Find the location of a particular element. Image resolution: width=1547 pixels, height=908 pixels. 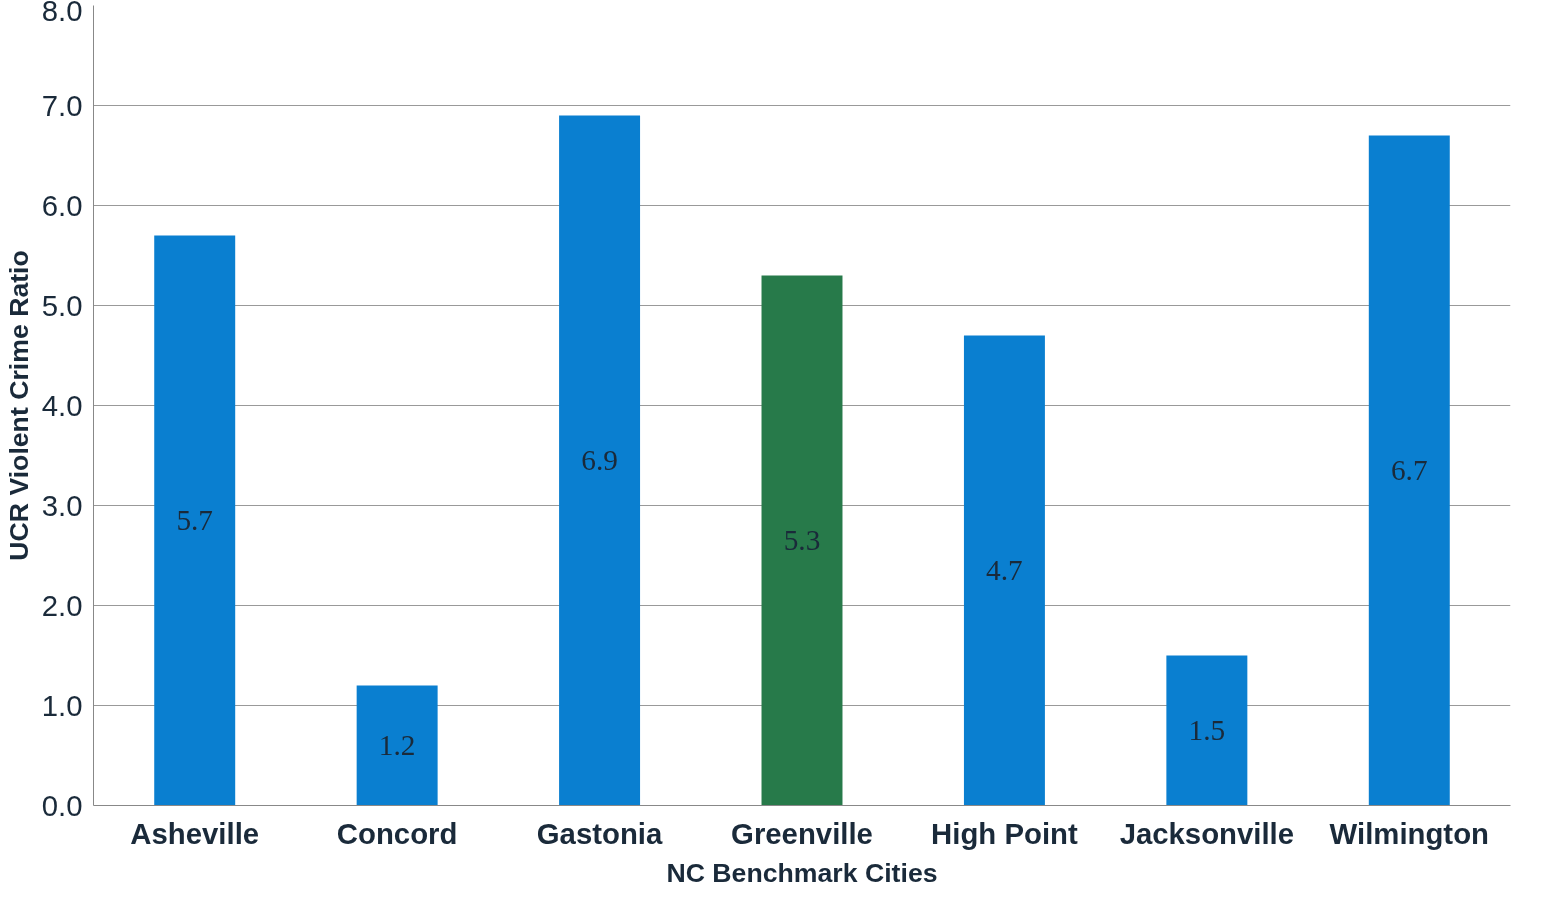

y-tick-label: 6.0 is located at coordinates (62, 205).